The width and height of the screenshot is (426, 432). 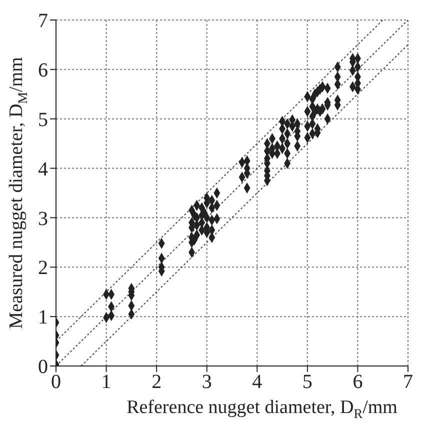 What do you see at coordinates (262, 409) in the screenshot?
I see `x-axis-title: Reference nugget diameter, D$_{R}$/mm` at bounding box center [262, 409].